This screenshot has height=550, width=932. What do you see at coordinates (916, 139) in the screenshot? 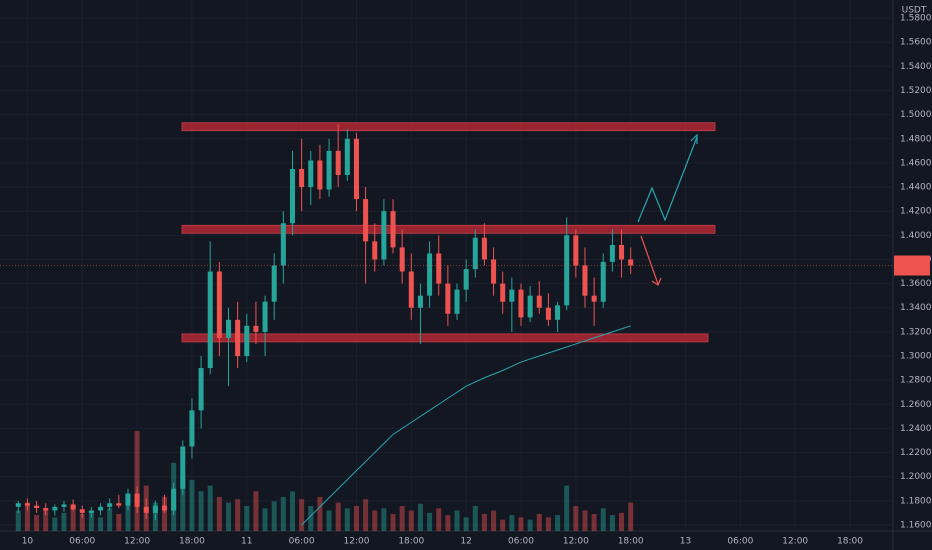
I see `y-tick-label: 1.48000` at bounding box center [916, 139].